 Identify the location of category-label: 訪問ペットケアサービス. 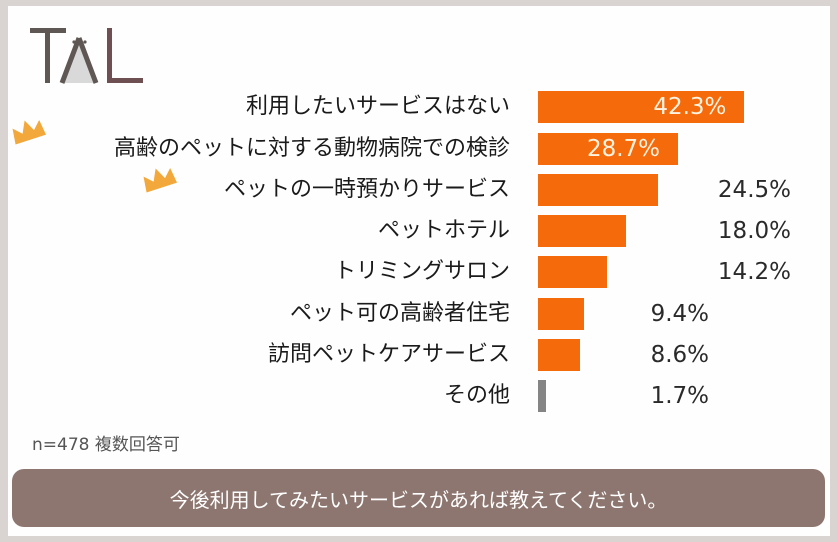
(388, 354).